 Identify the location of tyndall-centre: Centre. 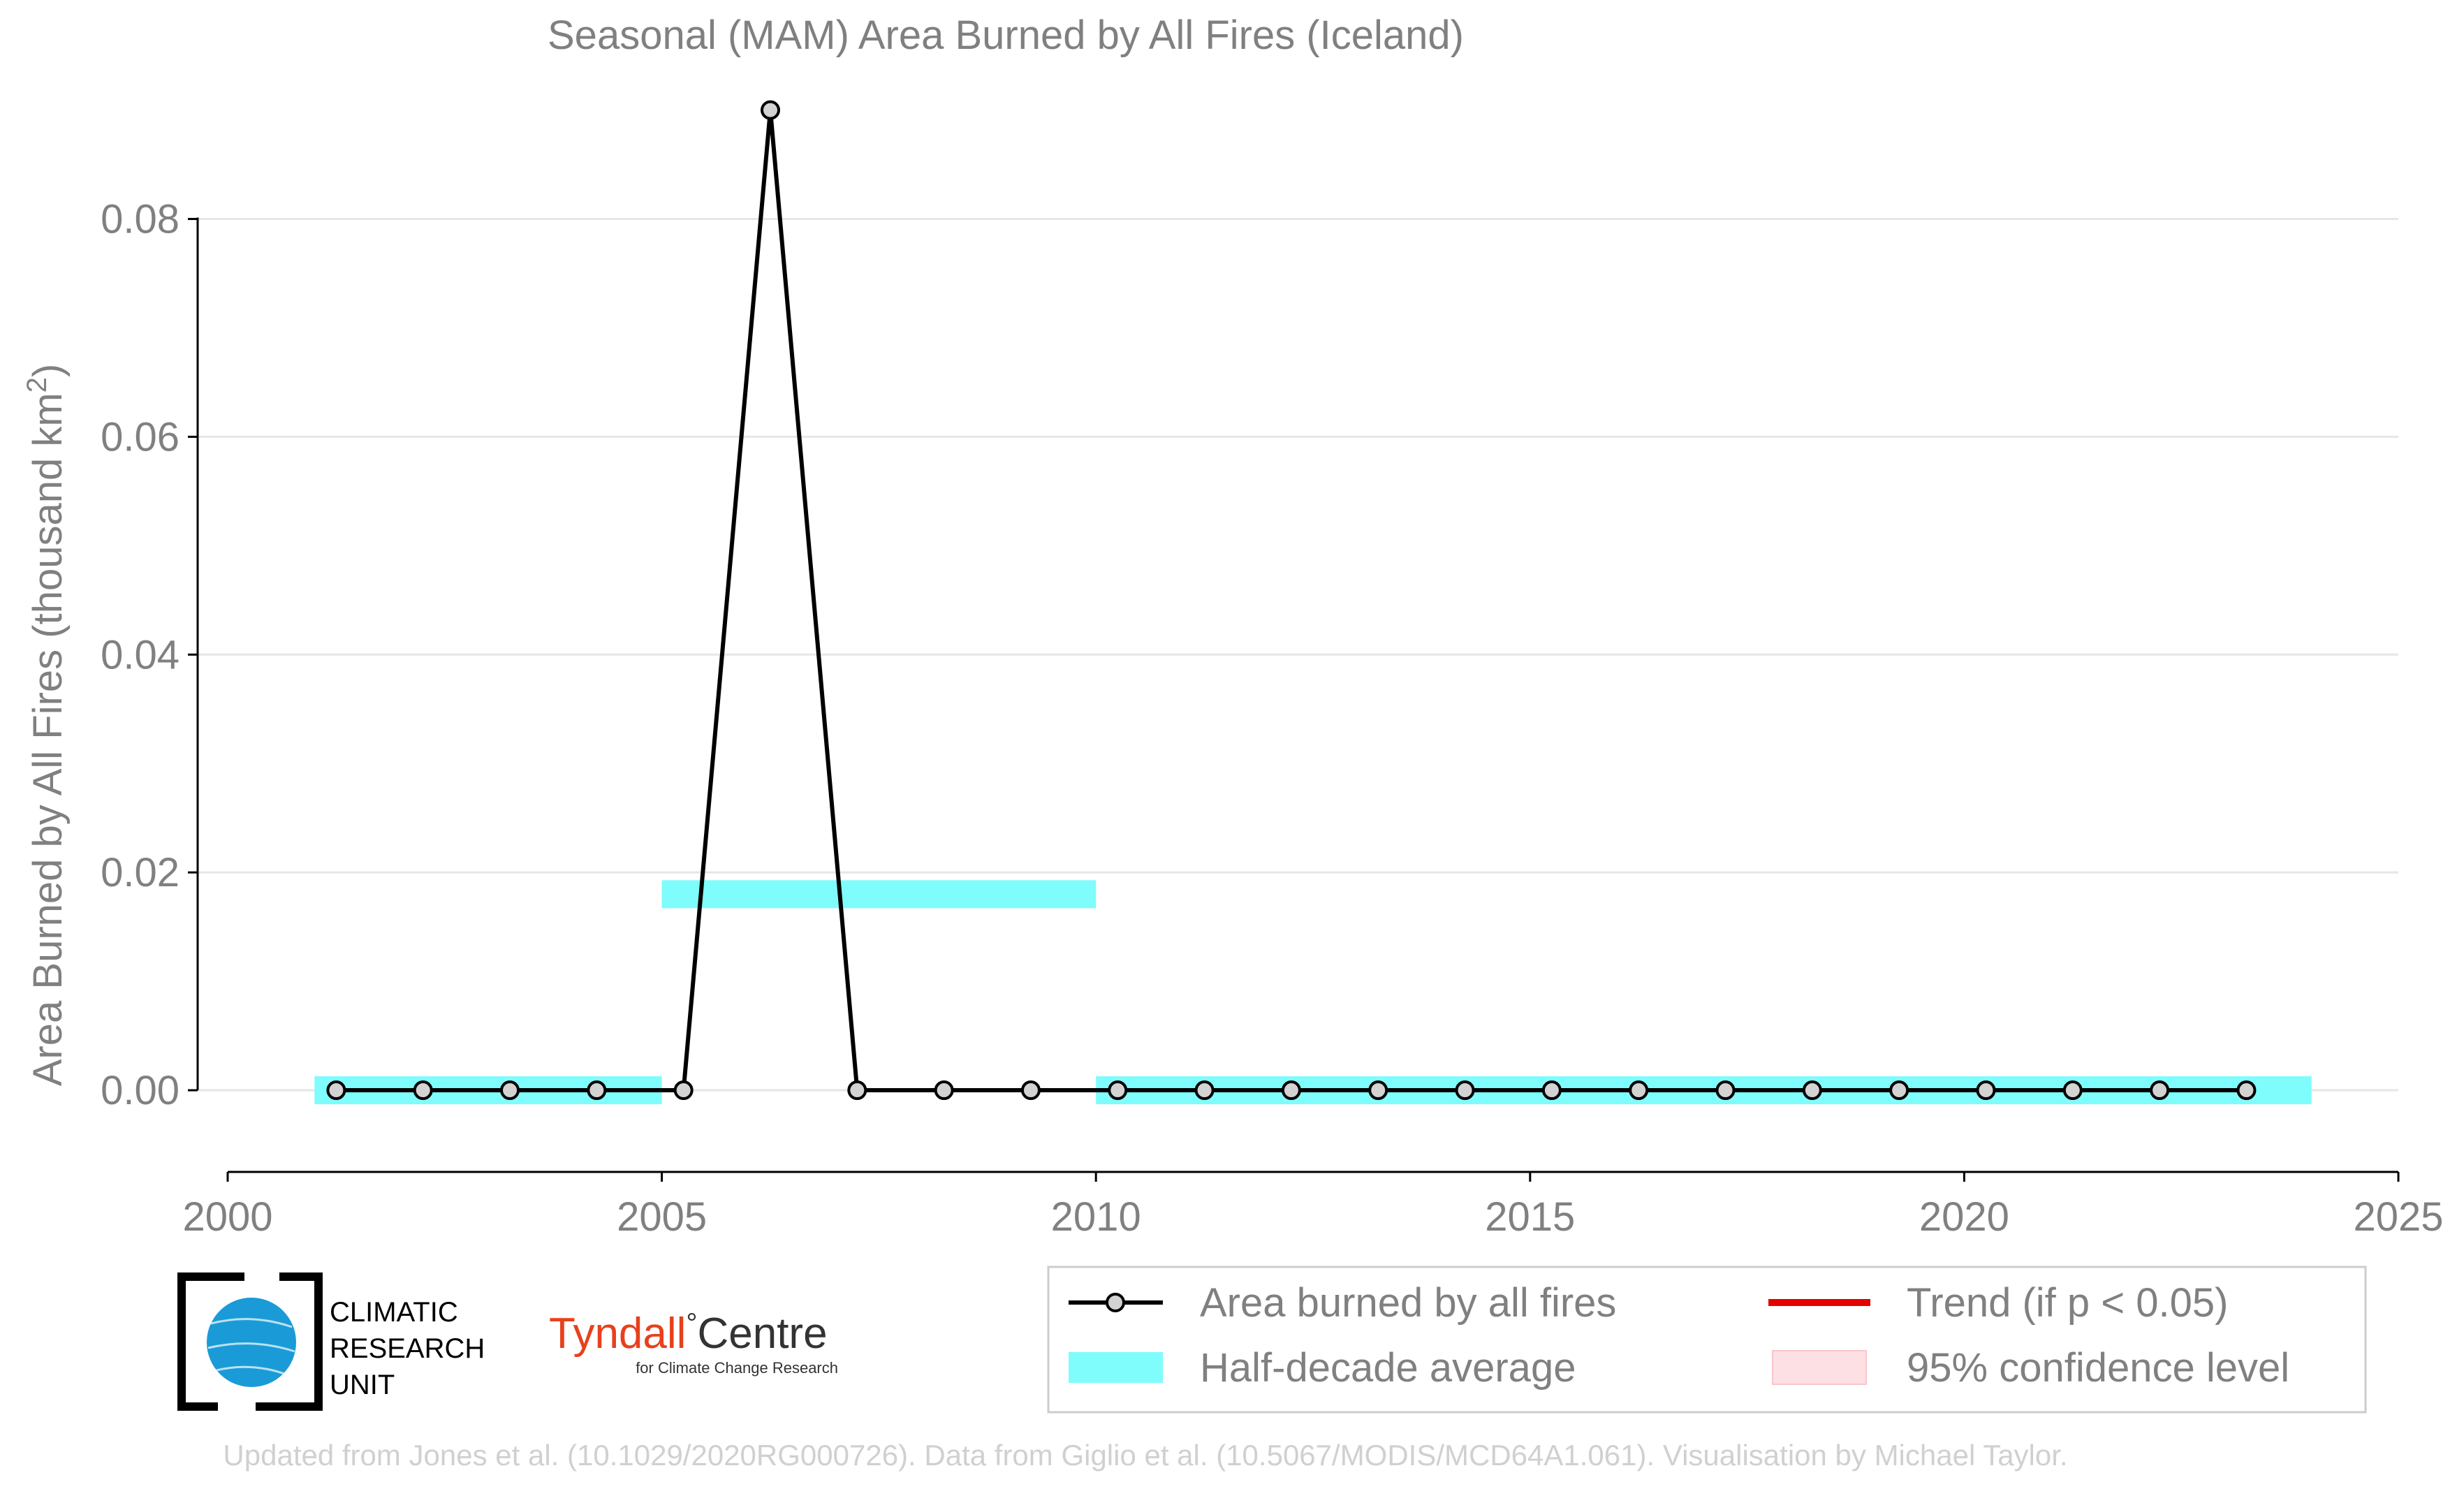
(762, 1334).